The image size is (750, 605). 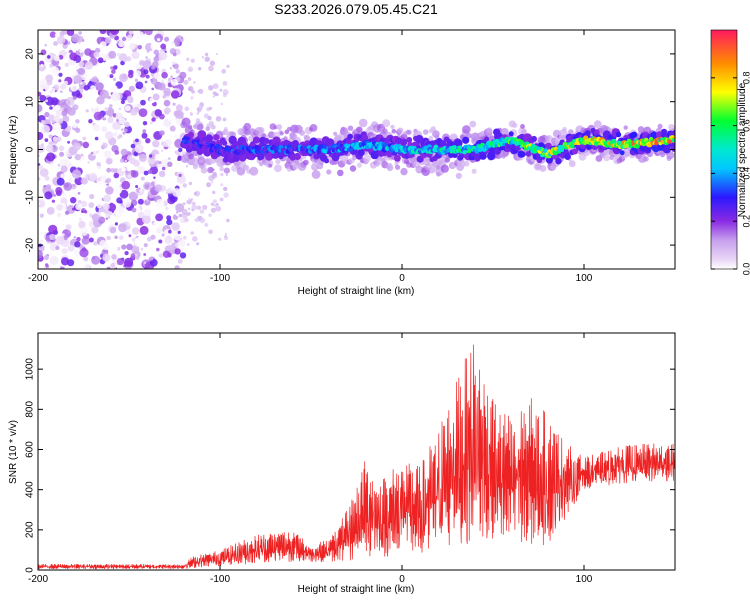 What do you see at coordinates (742, 149) in the screenshot?
I see `colorbar-label: Normalized spectral amplitude` at bounding box center [742, 149].